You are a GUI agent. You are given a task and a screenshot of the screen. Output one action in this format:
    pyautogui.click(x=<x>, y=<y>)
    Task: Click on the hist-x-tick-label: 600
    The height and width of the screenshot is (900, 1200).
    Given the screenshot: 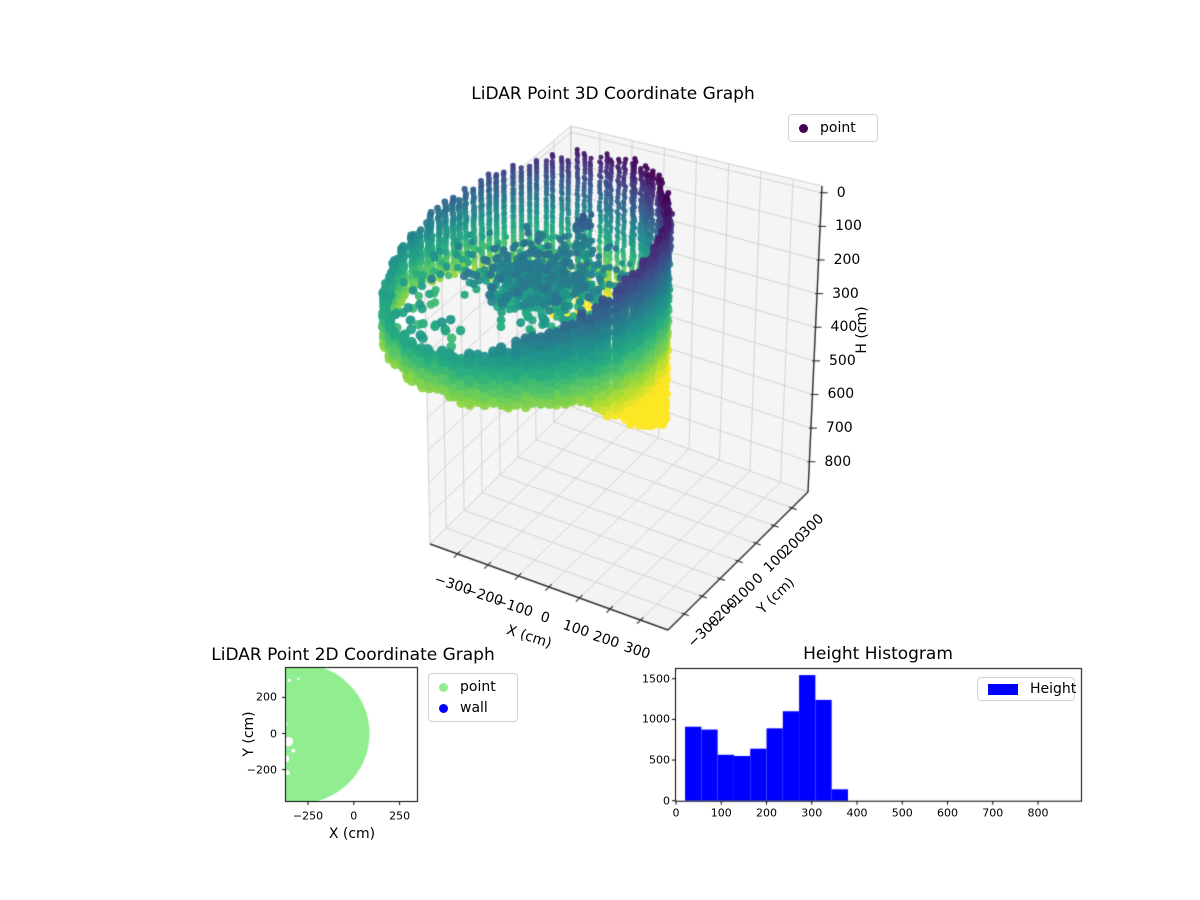 What is the action you would take?
    pyautogui.click(x=947, y=812)
    